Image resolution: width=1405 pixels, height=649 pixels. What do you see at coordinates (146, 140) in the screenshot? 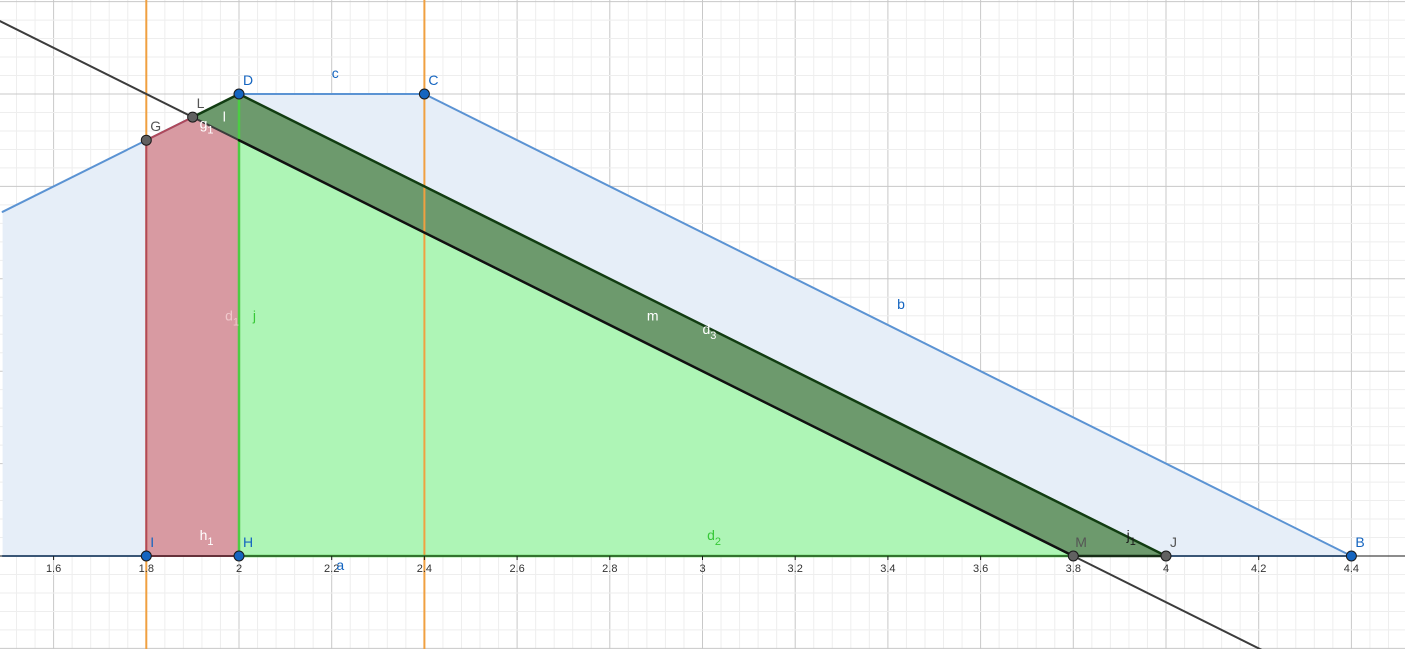
I see `point-G` at bounding box center [146, 140].